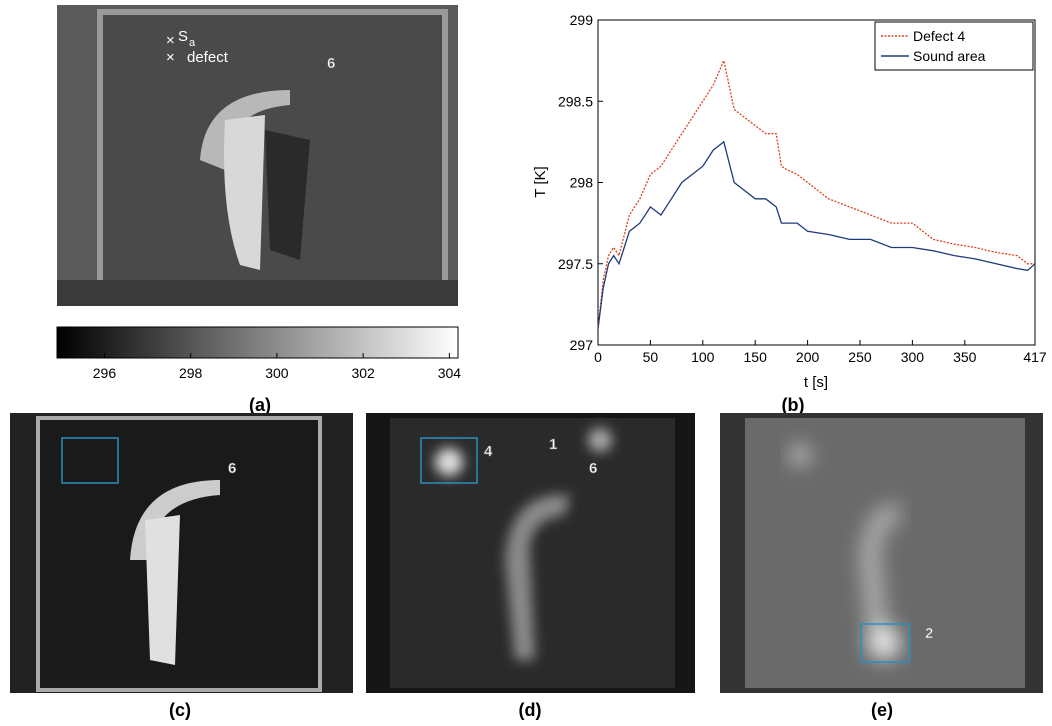 This screenshot has width=1052, height=726. I want to click on annotation: S, so click(183, 36).